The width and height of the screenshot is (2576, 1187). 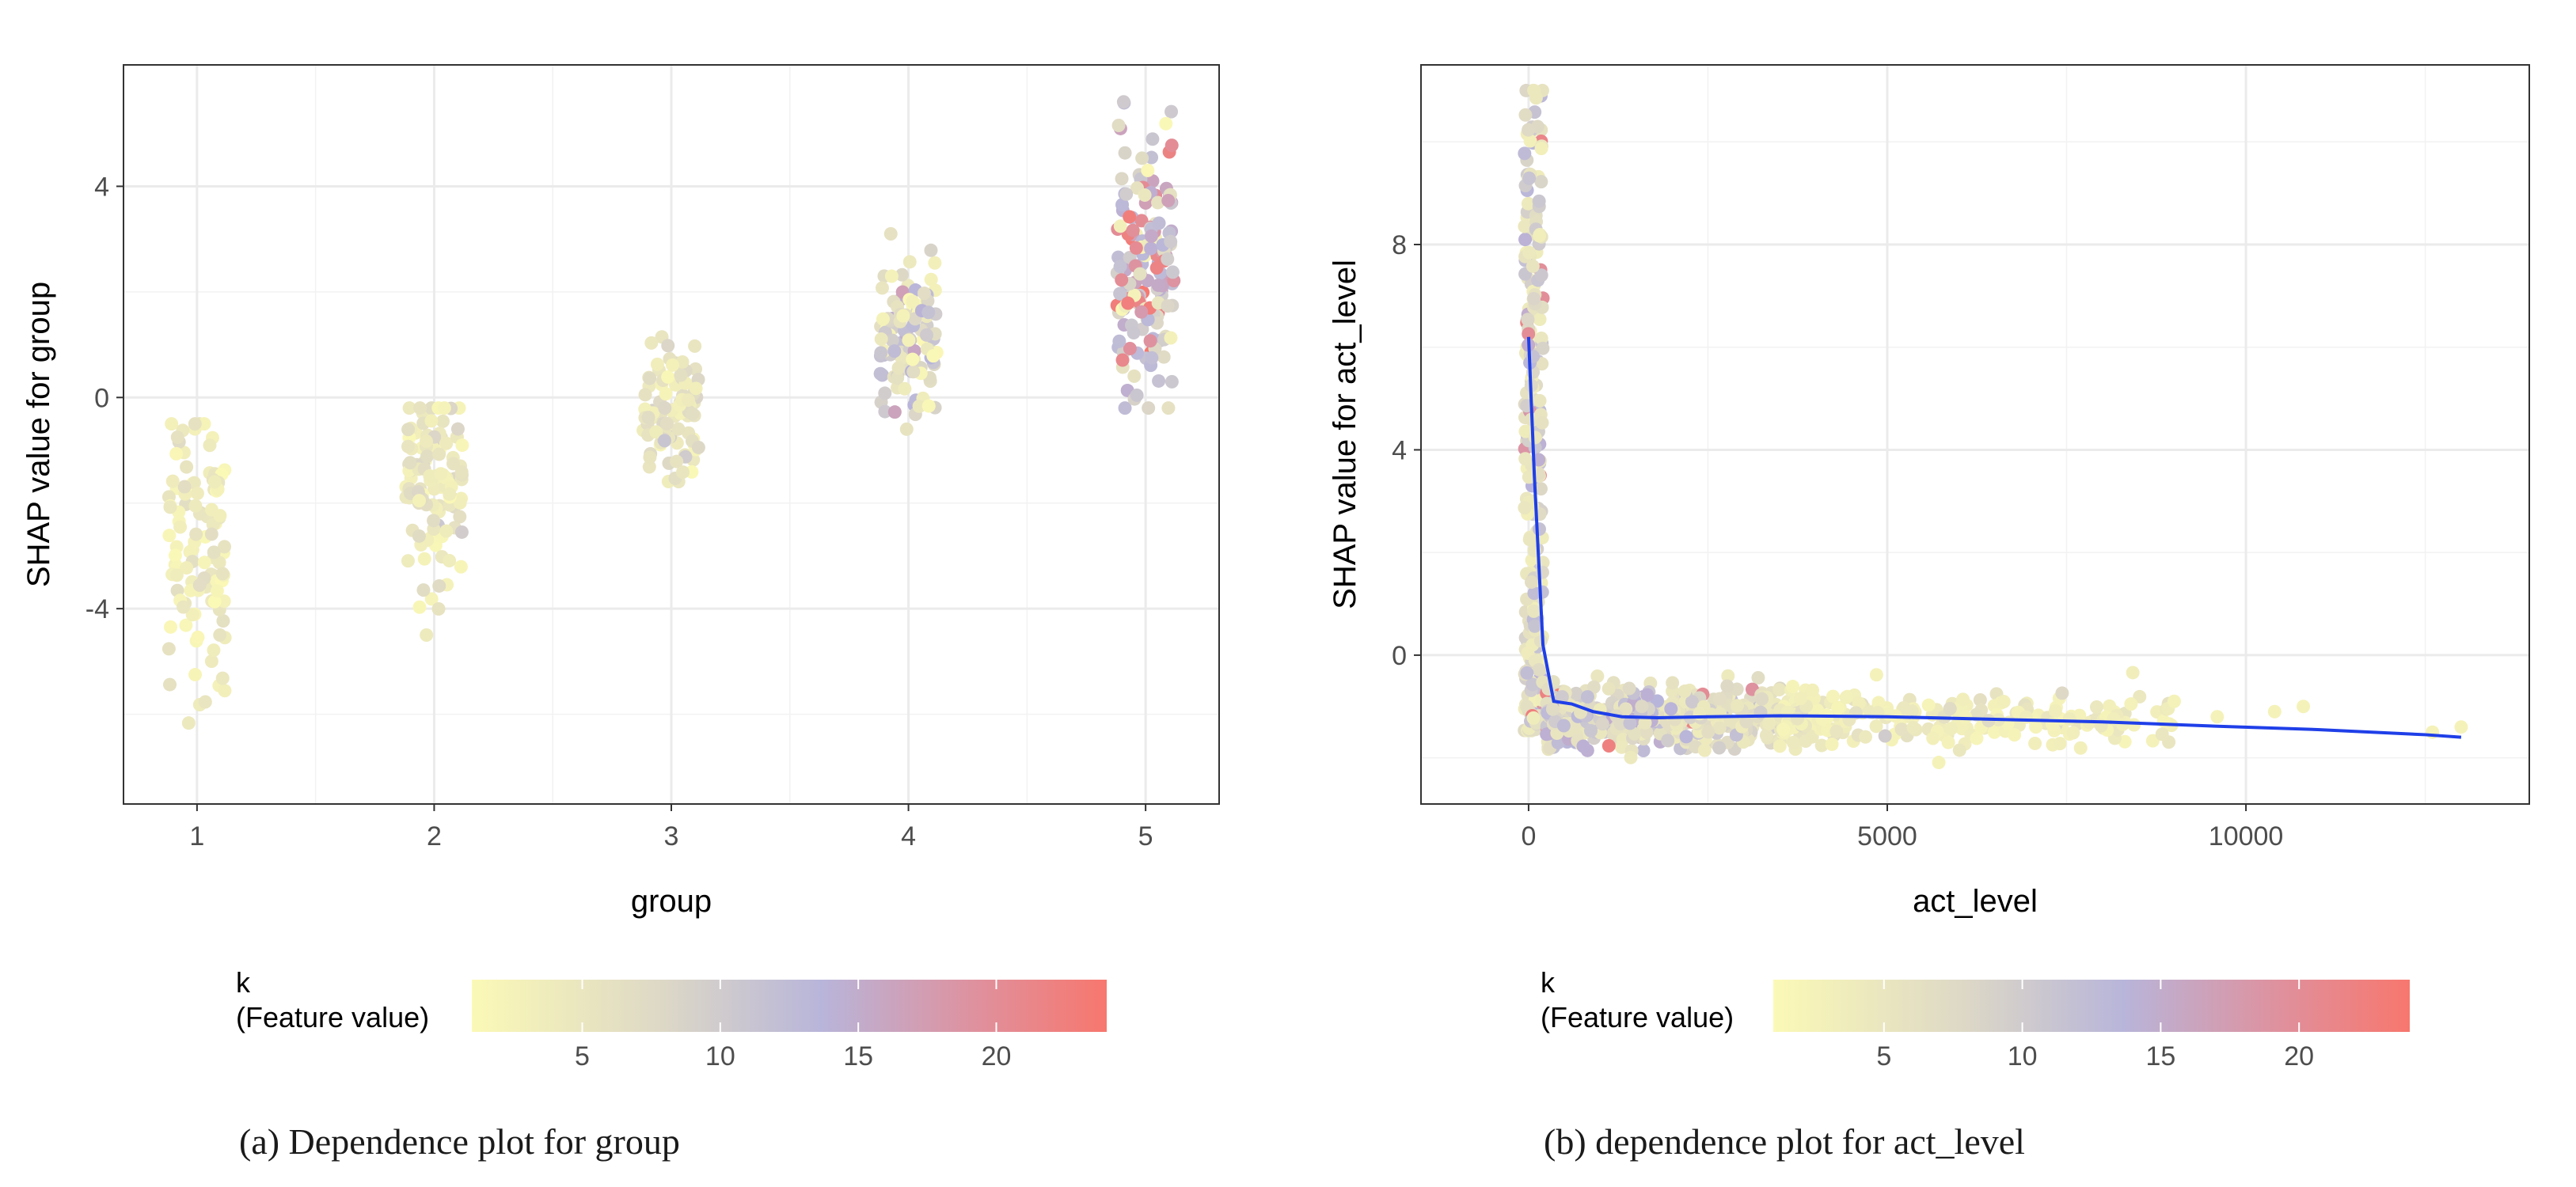 What do you see at coordinates (908, 836) in the screenshot?
I see `panel-a-x-tick-label: 4` at bounding box center [908, 836].